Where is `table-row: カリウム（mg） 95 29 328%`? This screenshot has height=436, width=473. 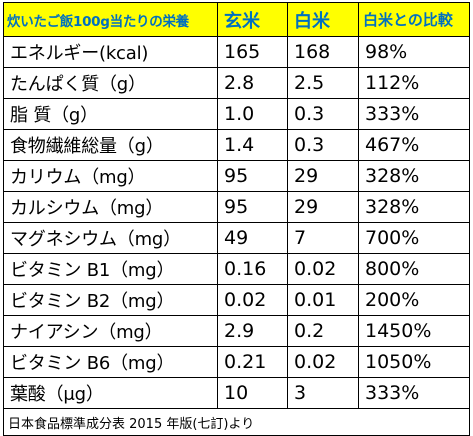
table-row: カリウム（mg） 95 29 328% is located at coordinates (236, 176).